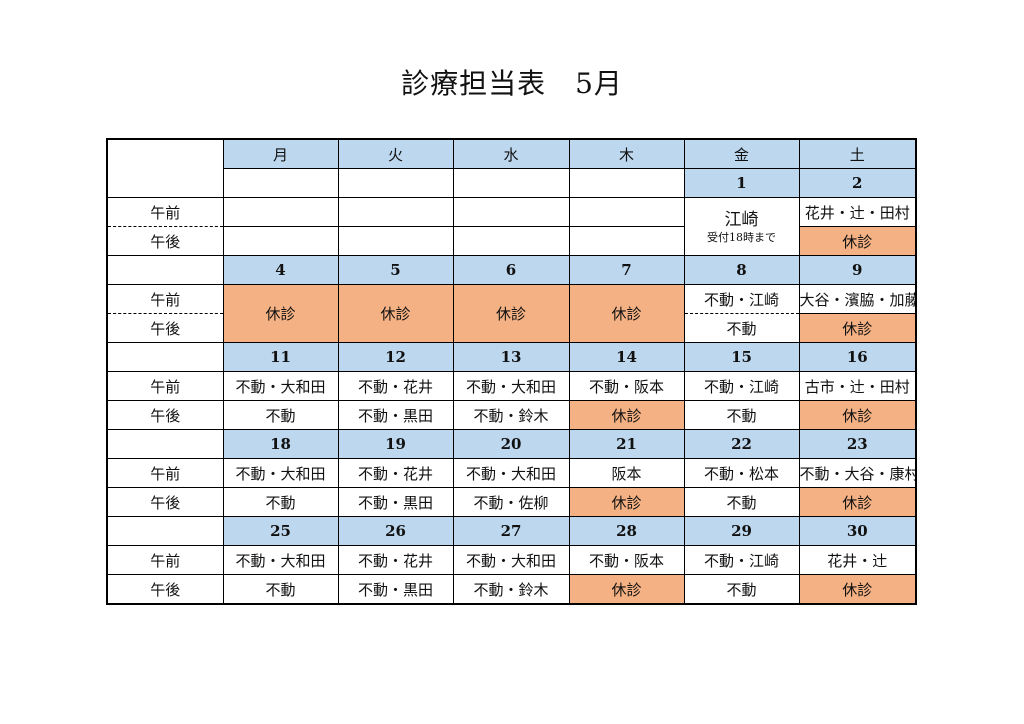 Image resolution: width=1024 pixels, height=724 pixels. Describe the element at coordinates (395, 153) in the screenshot. I see `day-header: 火` at that location.